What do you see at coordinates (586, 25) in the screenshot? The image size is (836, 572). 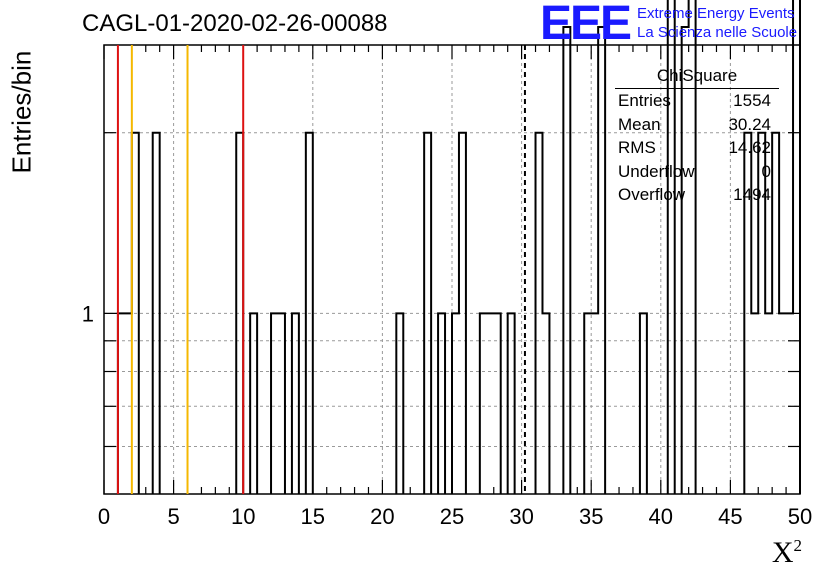 I see `eee-logo: EEE` at bounding box center [586, 25].